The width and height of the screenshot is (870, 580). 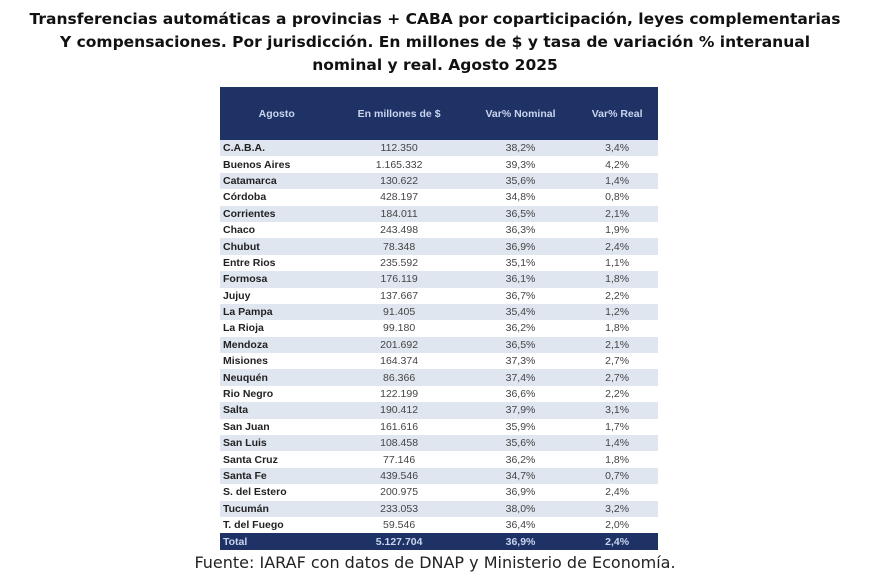 What do you see at coordinates (277, 148) in the screenshot?
I see `cell-jurisdiction: C.A.B.A.` at bounding box center [277, 148].